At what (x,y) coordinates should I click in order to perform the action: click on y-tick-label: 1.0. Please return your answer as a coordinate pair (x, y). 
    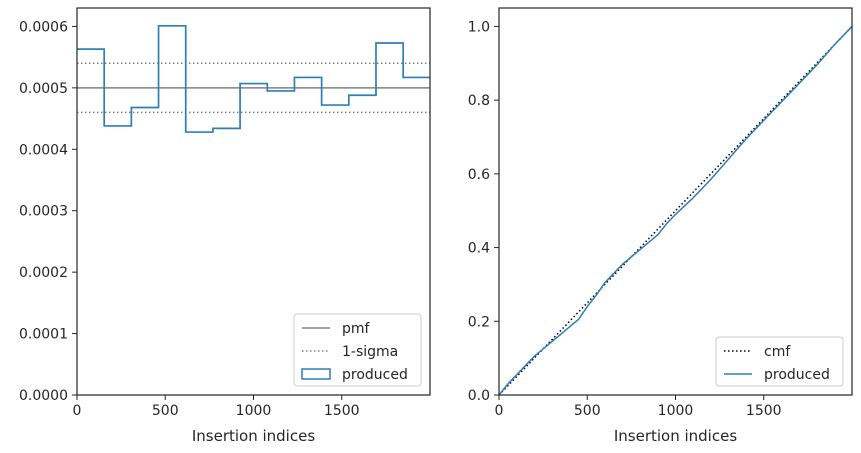
    Looking at the image, I should click on (479, 27).